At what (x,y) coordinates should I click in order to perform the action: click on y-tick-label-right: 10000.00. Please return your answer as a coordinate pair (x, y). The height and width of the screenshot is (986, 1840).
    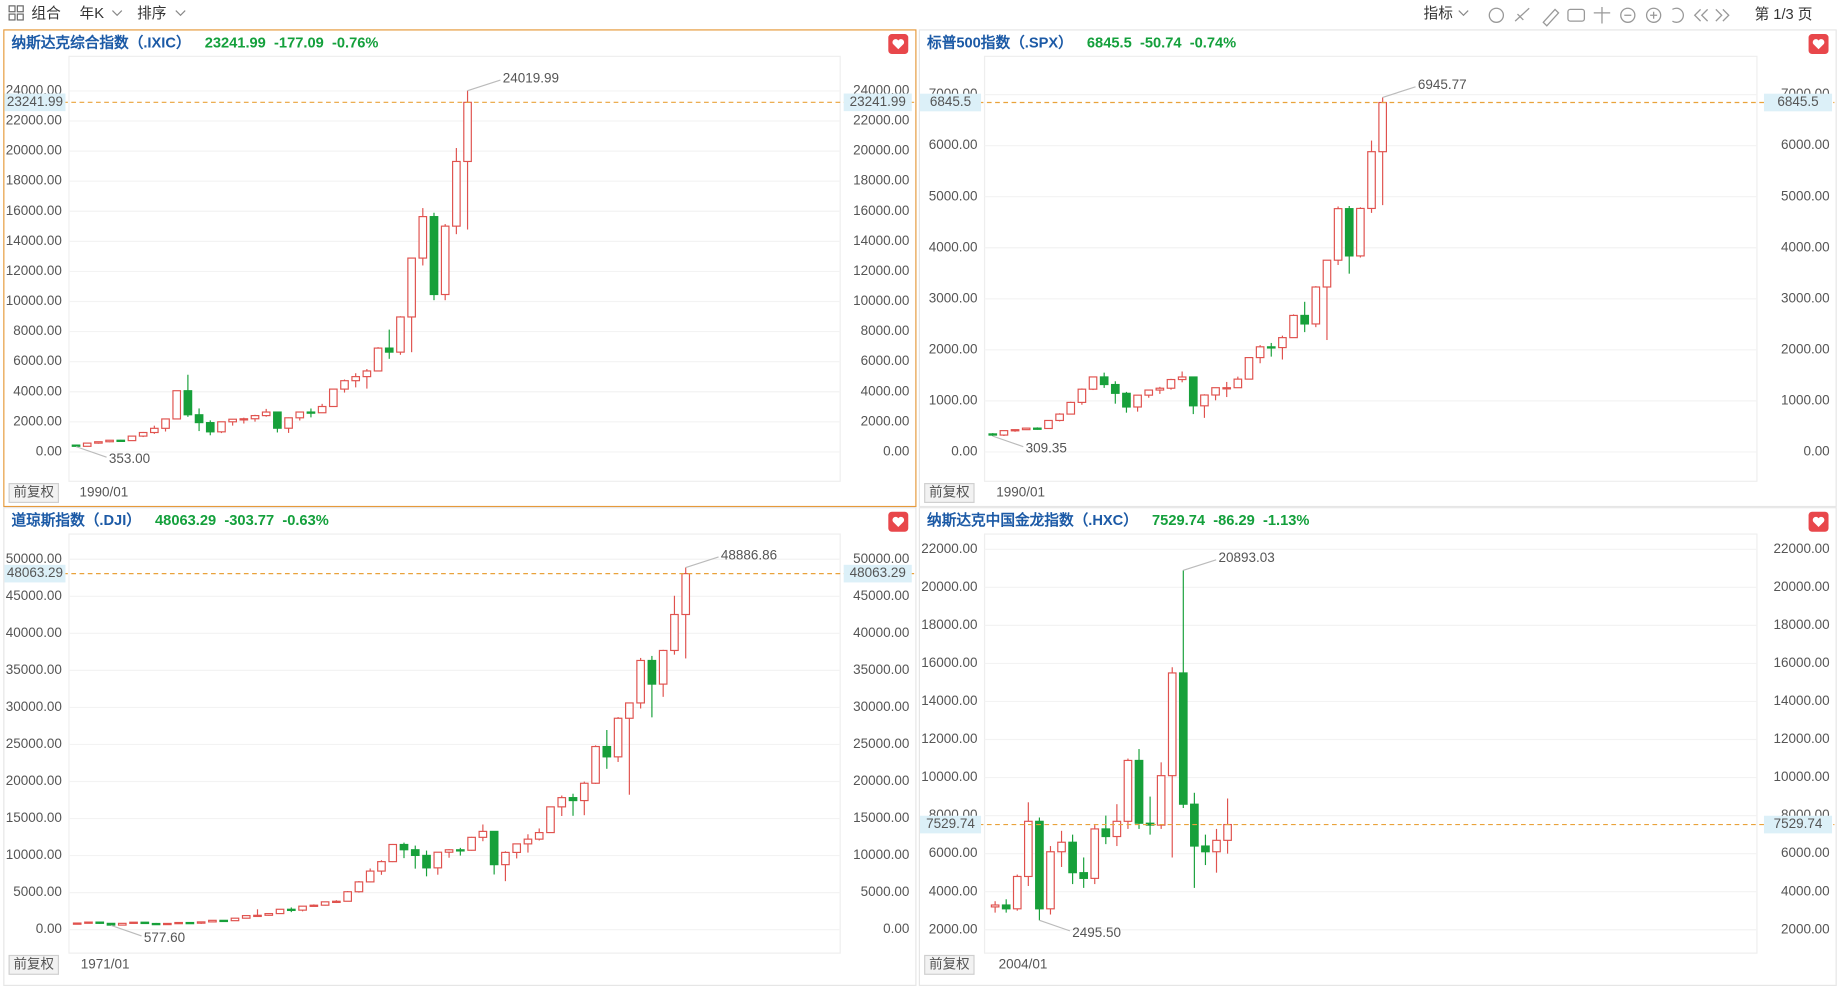
    Looking at the image, I should click on (1801, 776).